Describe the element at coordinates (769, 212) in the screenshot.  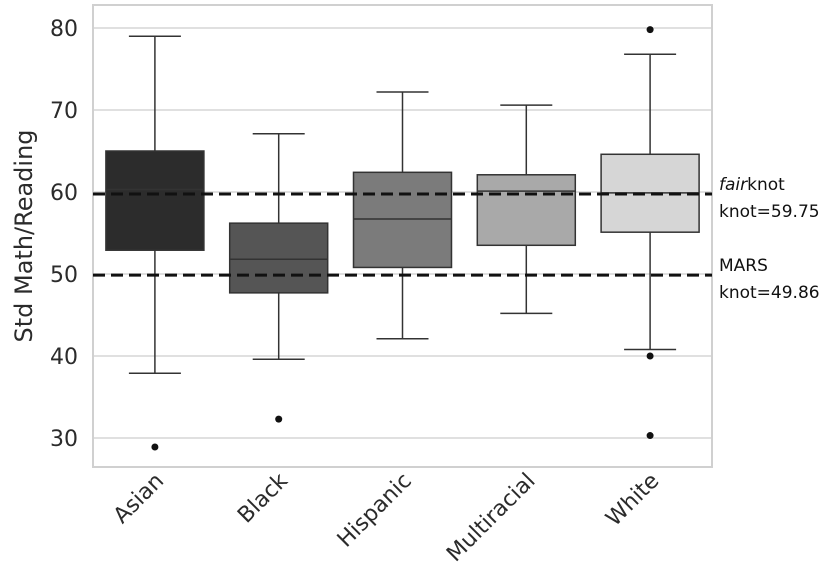
I see `fairknot-annotation-line2: knot=59.75` at that location.